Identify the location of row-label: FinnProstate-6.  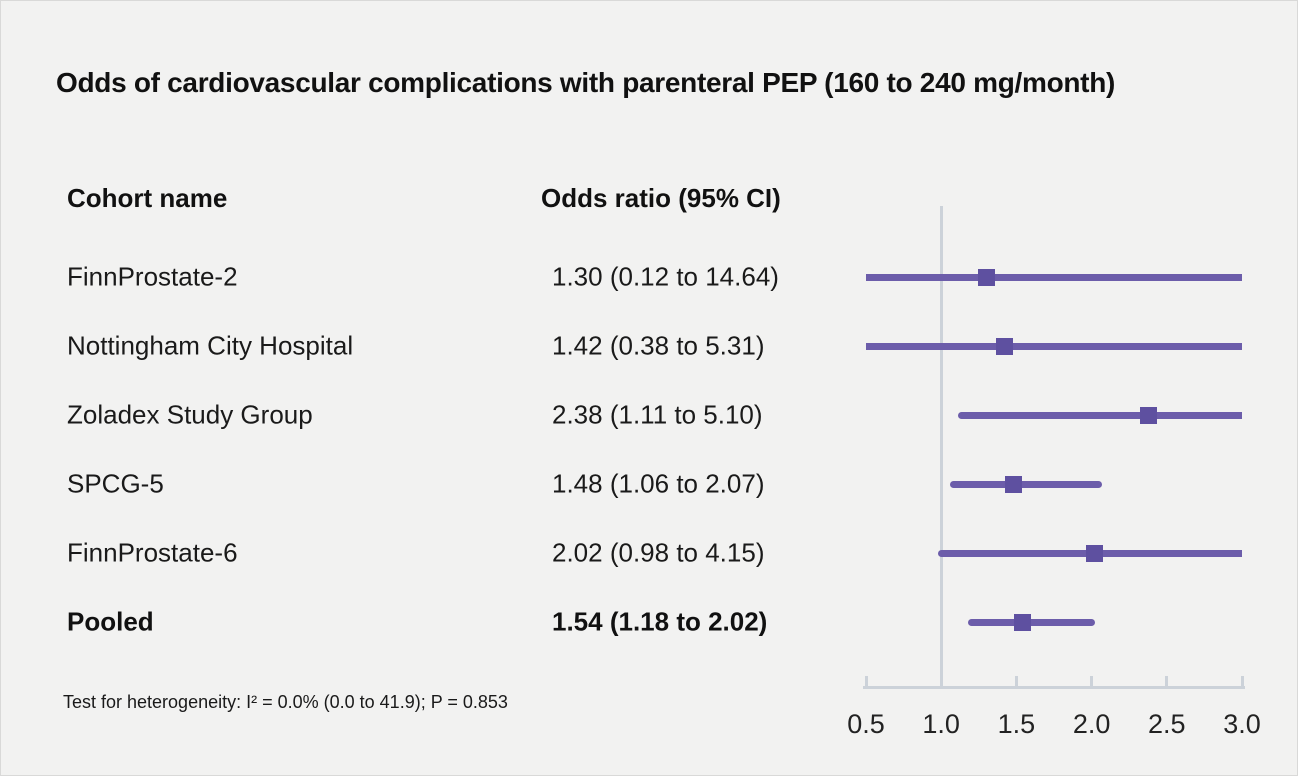
(152, 552).